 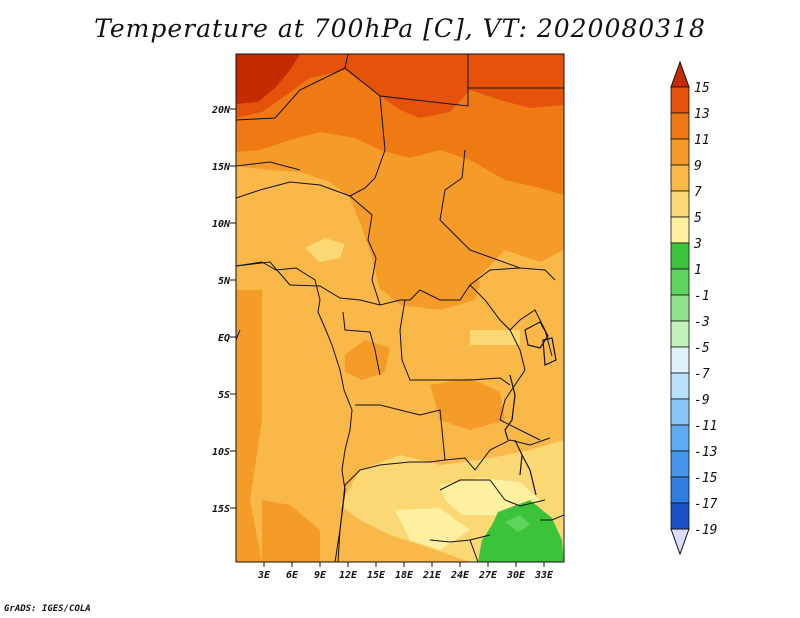 What do you see at coordinates (404, 575) in the screenshot?
I see `lon-label-18e: 18E` at bounding box center [404, 575].